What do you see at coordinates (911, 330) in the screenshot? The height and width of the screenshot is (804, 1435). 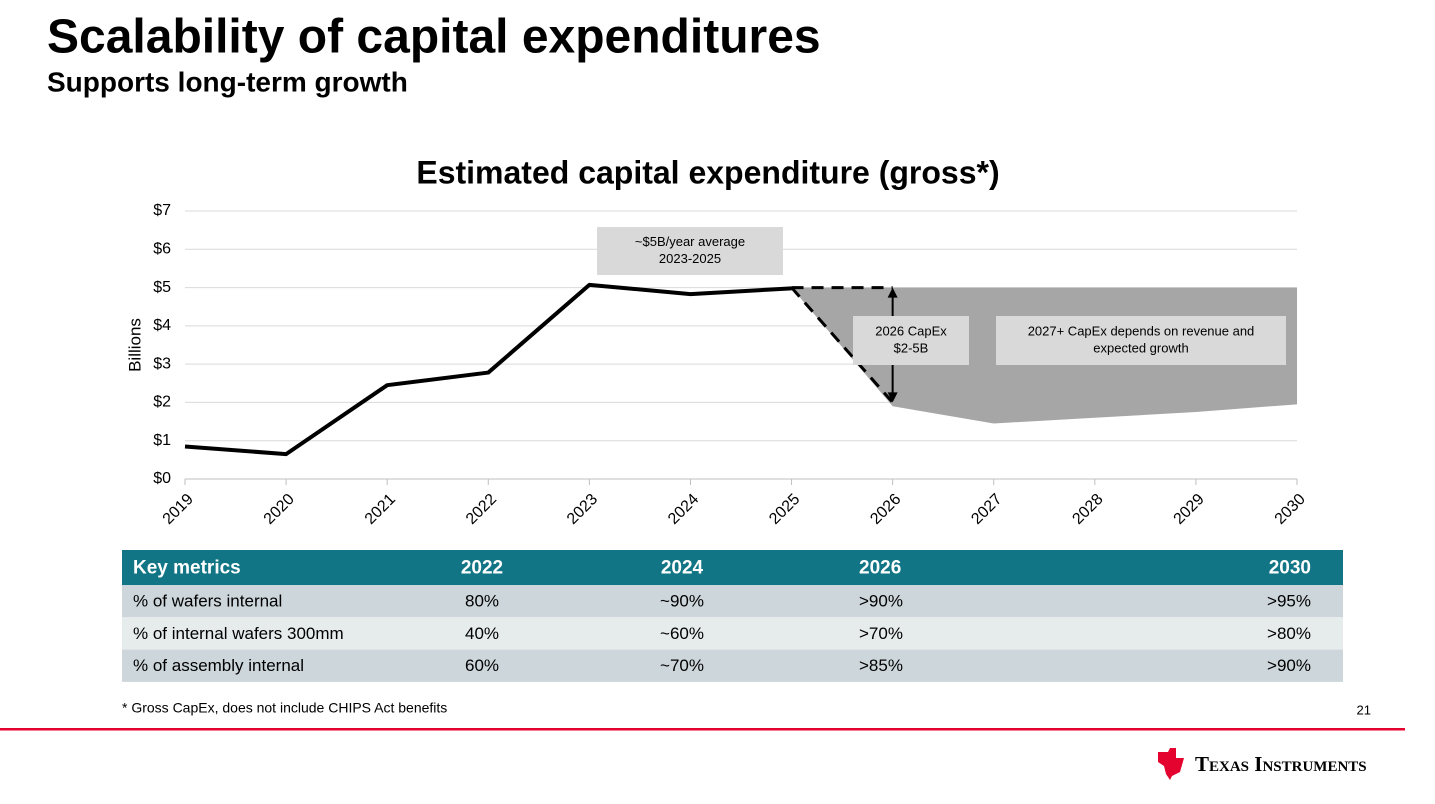 I see `annotation-text: 2026 CapEx` at bounding box center [911, 330].